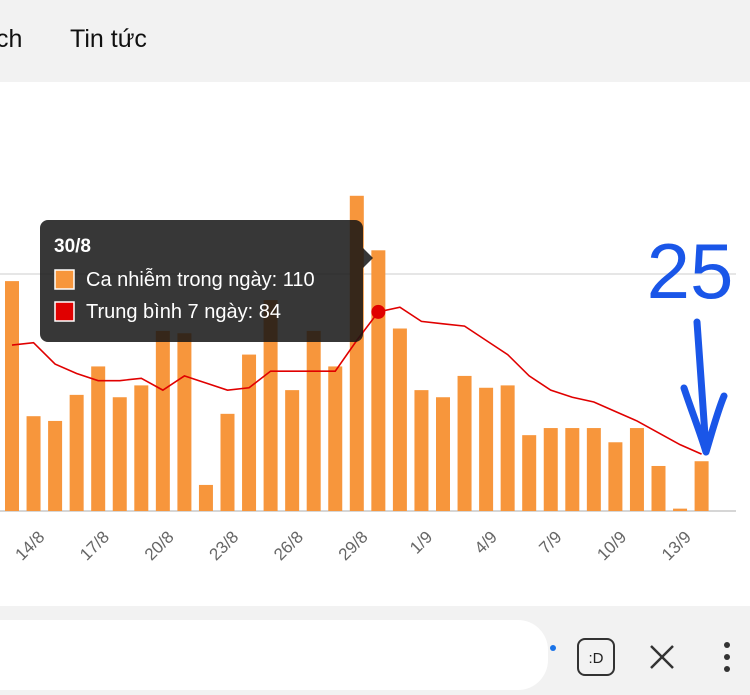 The height and width of the screenshot is (695, 750). What do you see at coordinates (159, 545) in the screenshot?
I see `x-tick-label: 20/8` at bounding box center [159, 545].